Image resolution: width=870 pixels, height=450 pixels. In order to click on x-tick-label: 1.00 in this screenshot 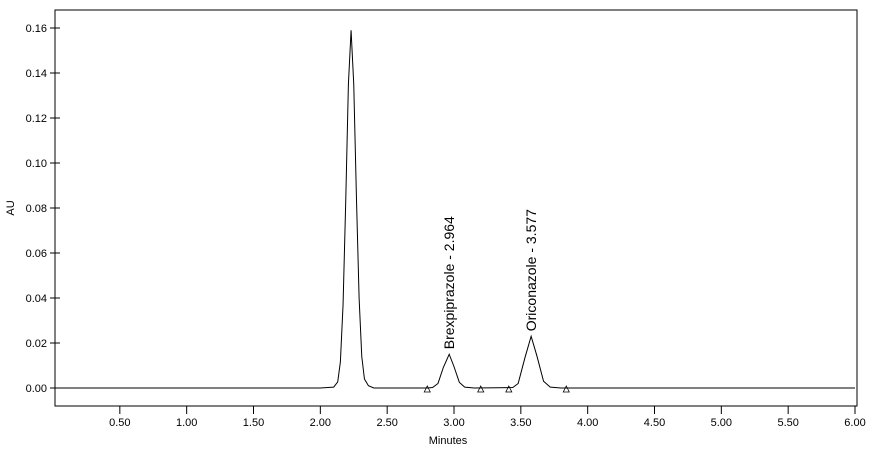, I will do `click(186, 423)`.